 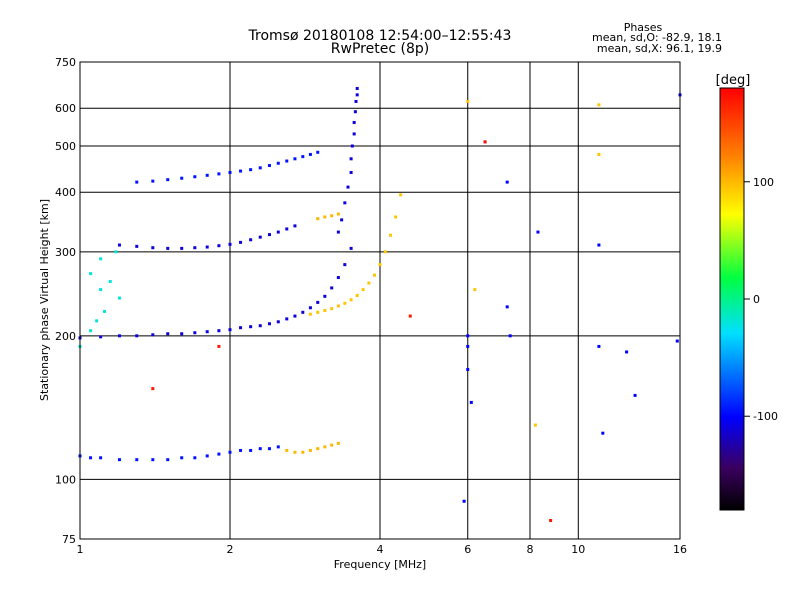 I want to click on y-tick-label: 750, so click(x=65, y=62).